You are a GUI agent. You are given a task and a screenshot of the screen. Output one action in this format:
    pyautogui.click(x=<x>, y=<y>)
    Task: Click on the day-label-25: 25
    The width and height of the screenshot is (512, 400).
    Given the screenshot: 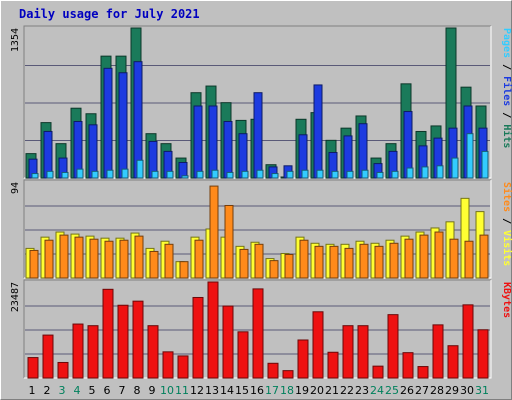 What is the action you would take?
    pyautogui.click(x=392, y=390)
    